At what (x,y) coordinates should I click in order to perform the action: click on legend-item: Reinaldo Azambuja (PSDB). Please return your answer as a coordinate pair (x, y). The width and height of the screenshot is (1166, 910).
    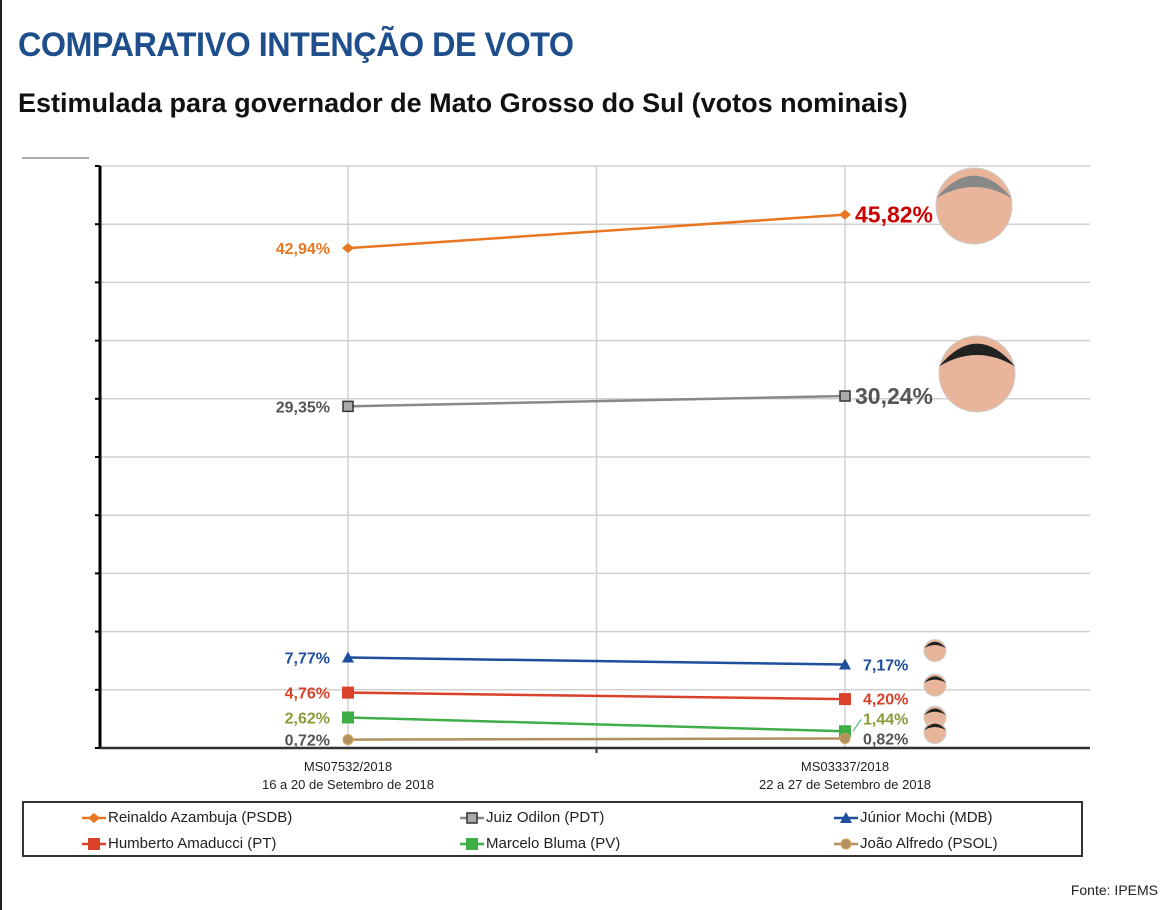
    Looking at the image, I should click on (187, 817).